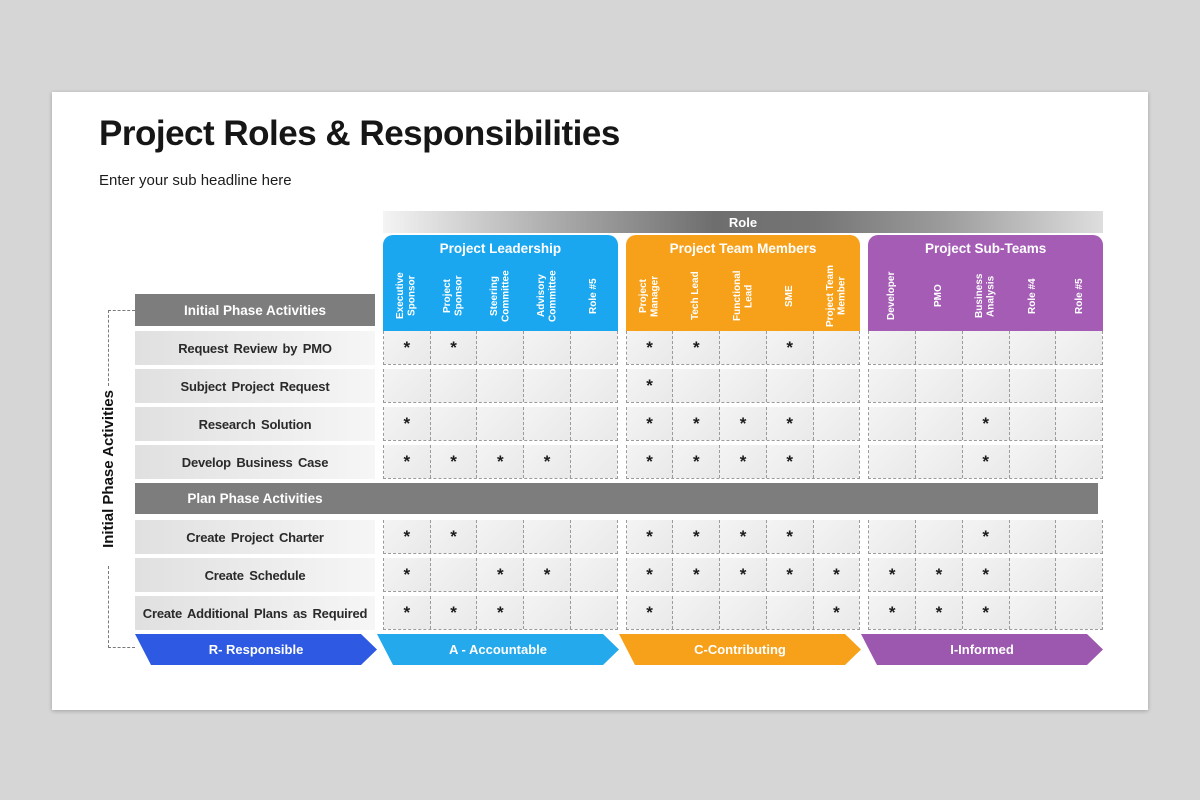  Describe the element at coordinates (619, 386) in the screenshot. I see `table-row: Subject Project Request *` at that location.